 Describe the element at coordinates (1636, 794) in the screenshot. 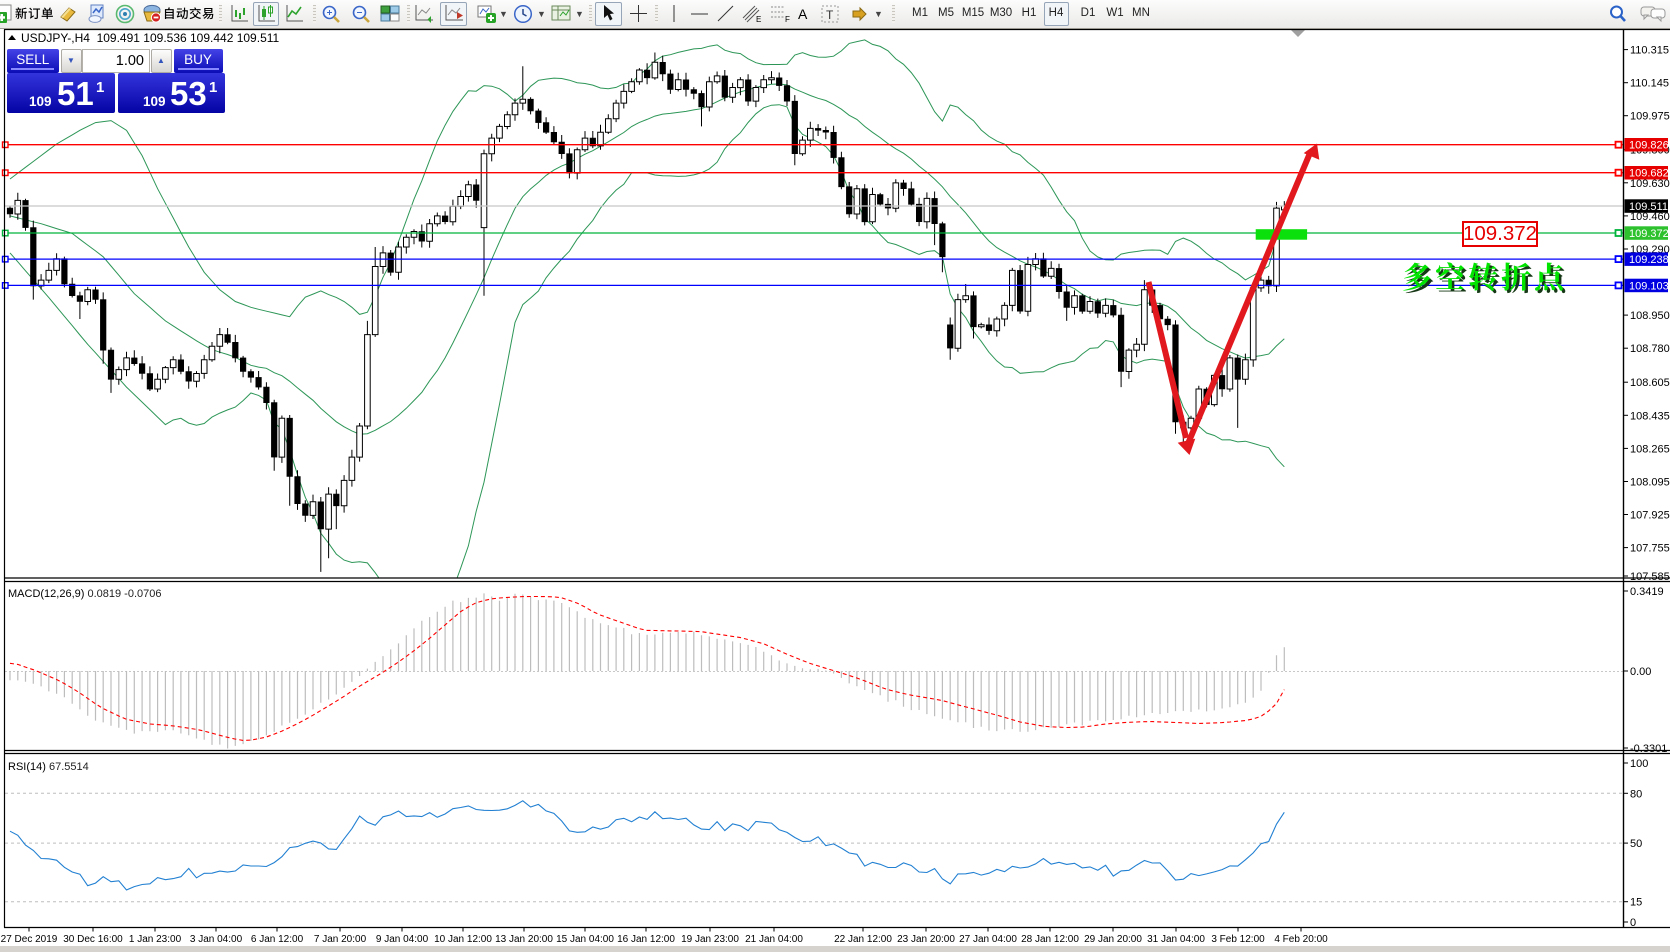

I see `svg-text: 80` at that location.